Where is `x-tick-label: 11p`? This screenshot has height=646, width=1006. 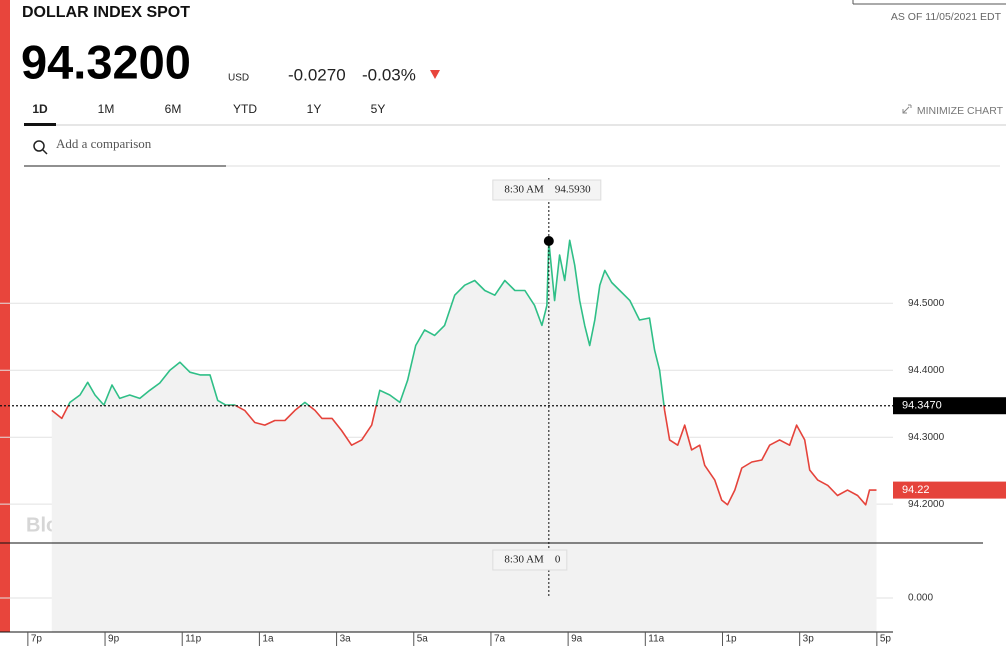
x-tick-label: 11p is located at coordinates (193, 639).